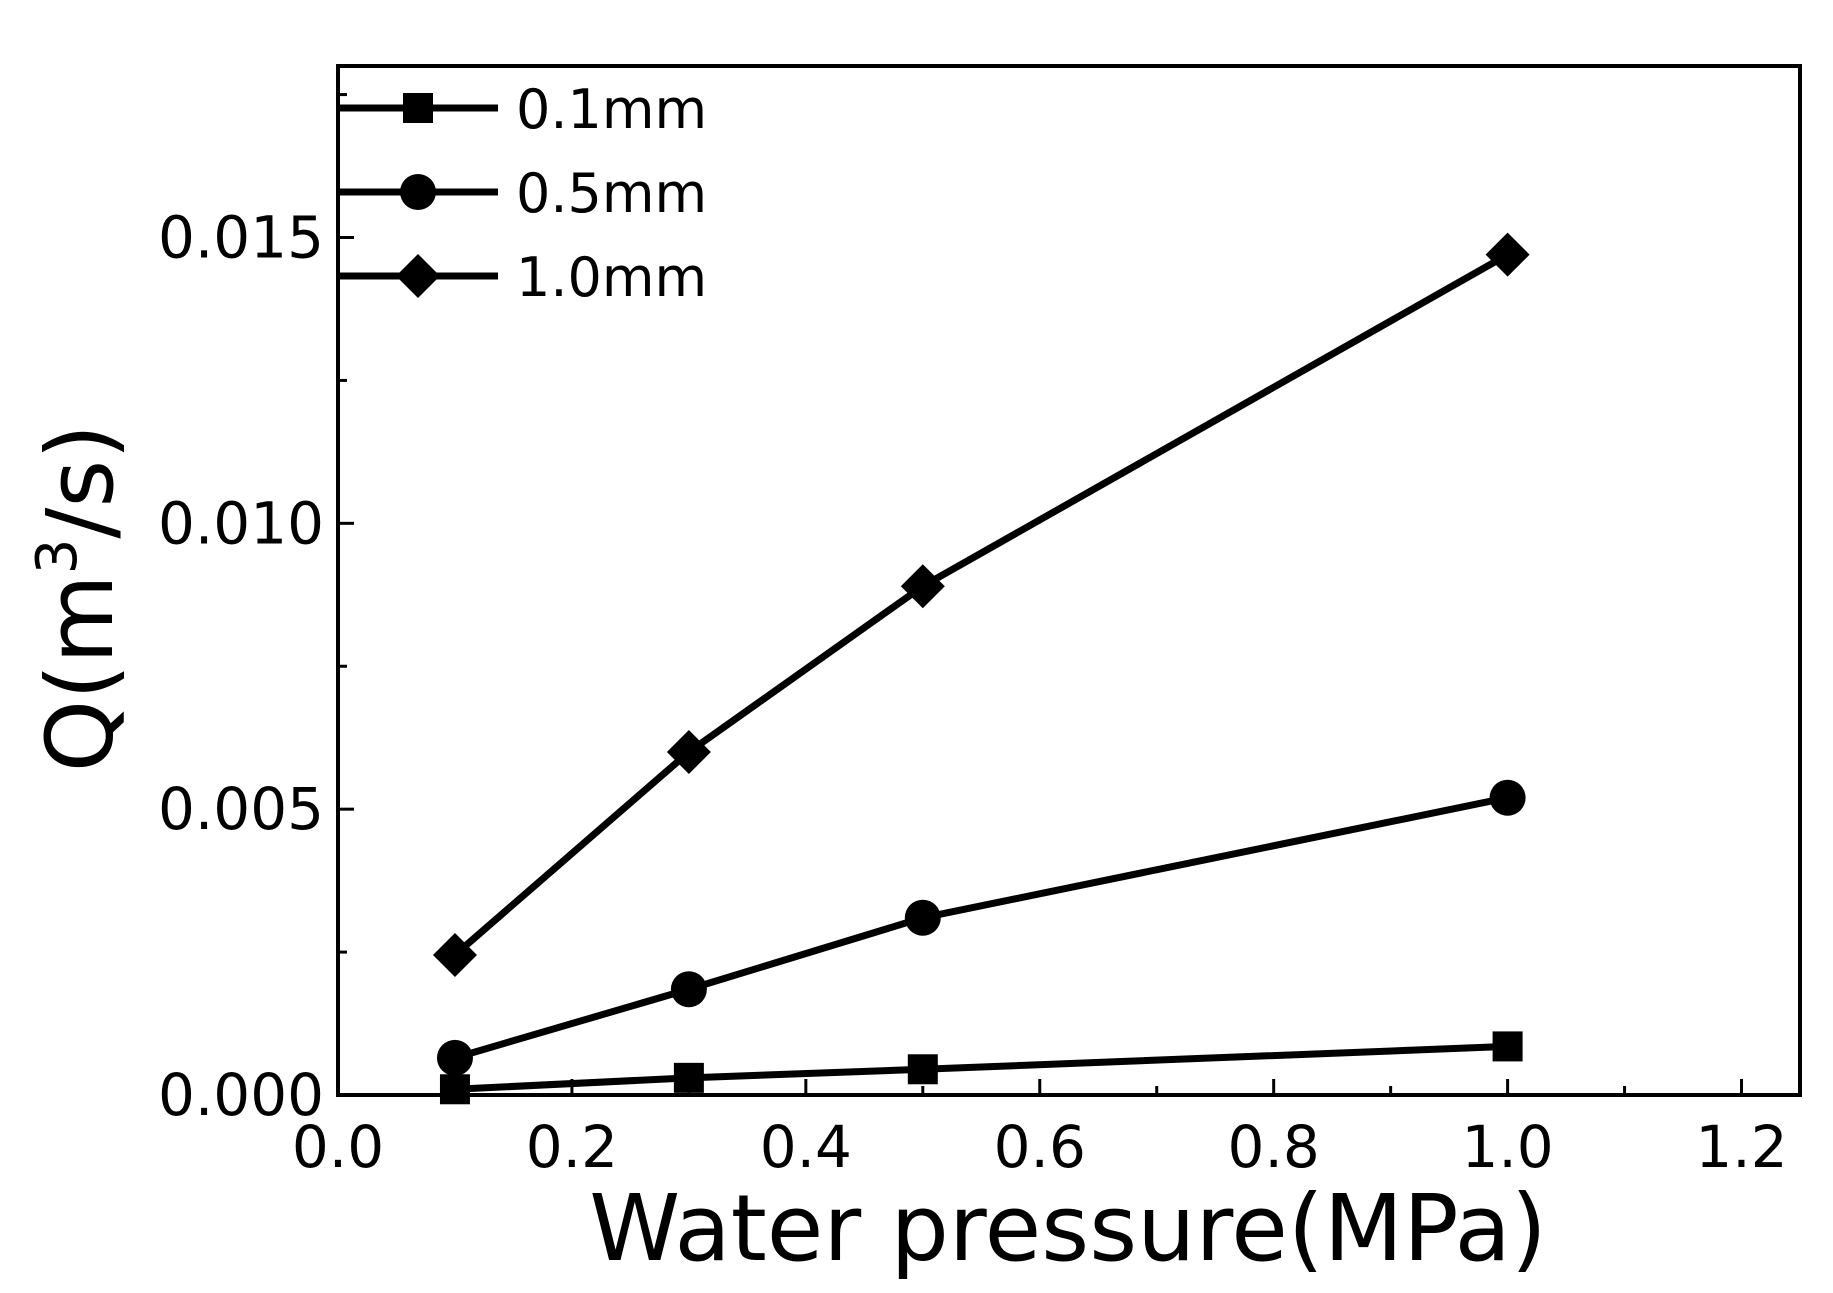 This screenshot has height=1293, width=1833. What do you see at coordinates (241, 523) in the screenshot?
I see `y-tick-label: 0.010` at bounding box center [241, 523].